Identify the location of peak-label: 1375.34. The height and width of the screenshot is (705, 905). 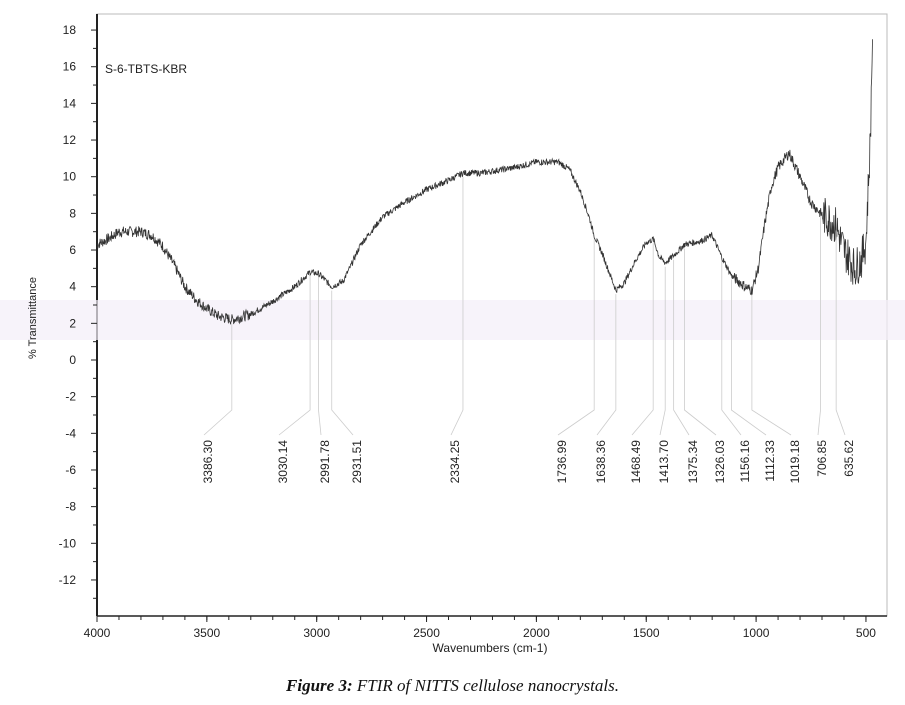
(693, 462).